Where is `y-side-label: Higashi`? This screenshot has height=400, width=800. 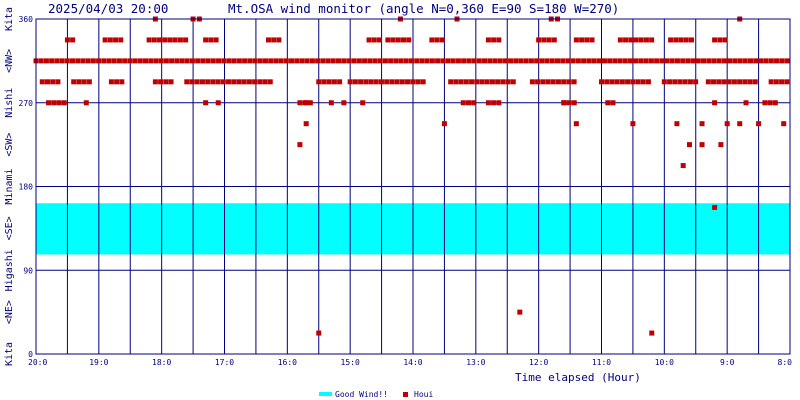 y-side-label: Higashi is located at coordinates (9, 270).